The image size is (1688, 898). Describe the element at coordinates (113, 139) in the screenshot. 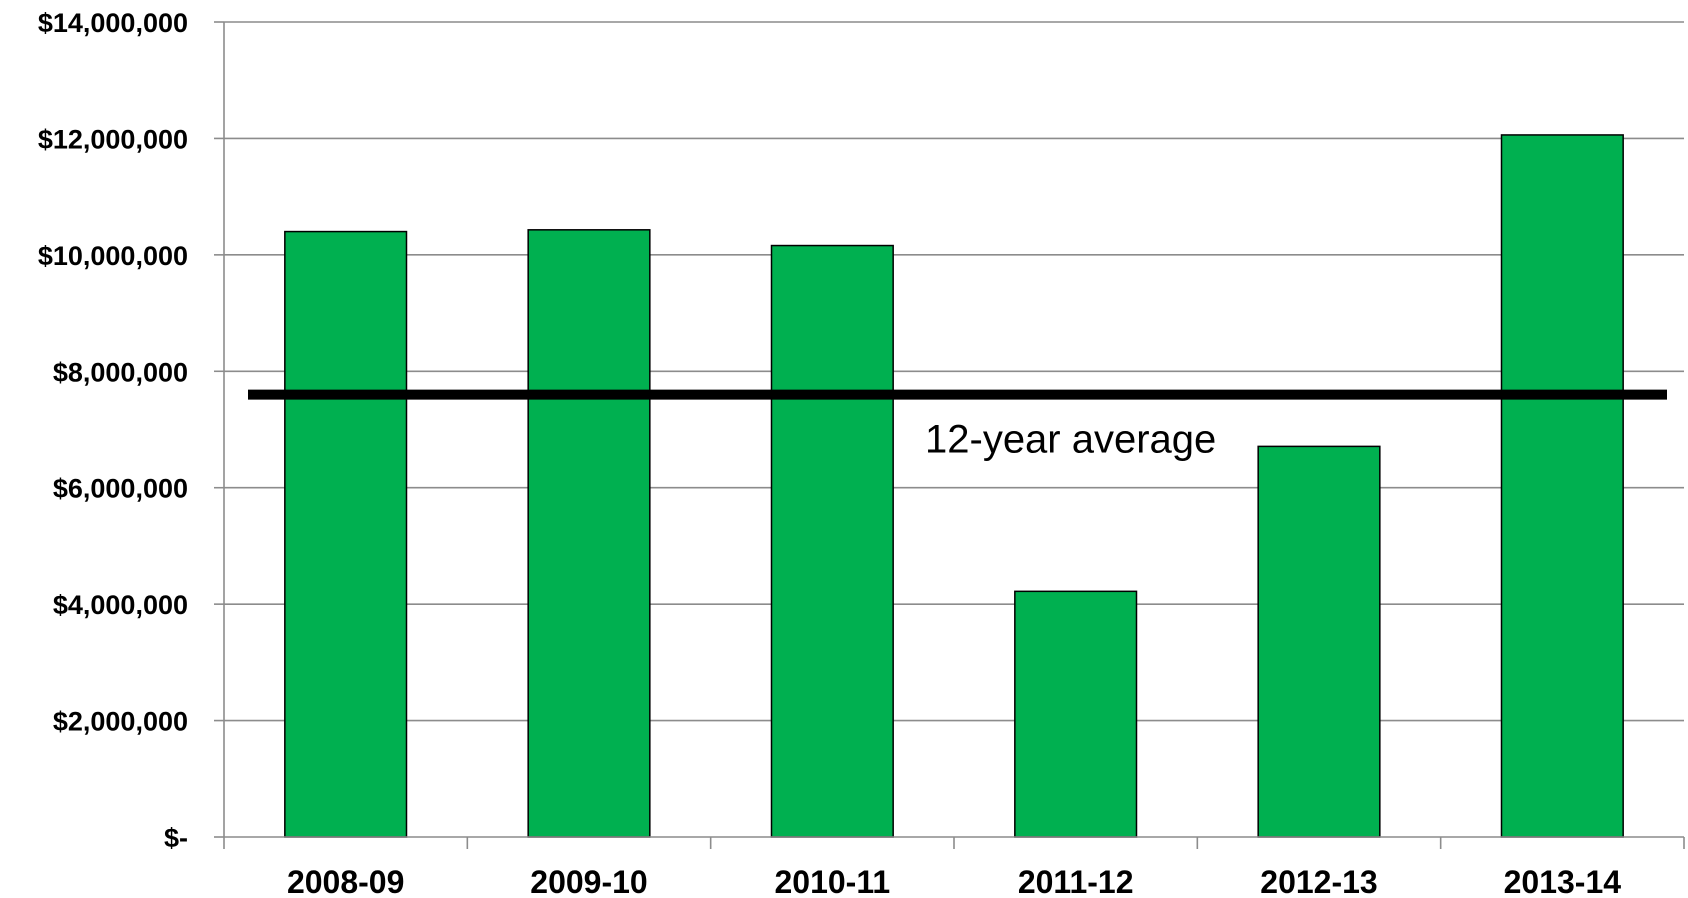

I see `y-tick-label: $12,000,000` at that location.